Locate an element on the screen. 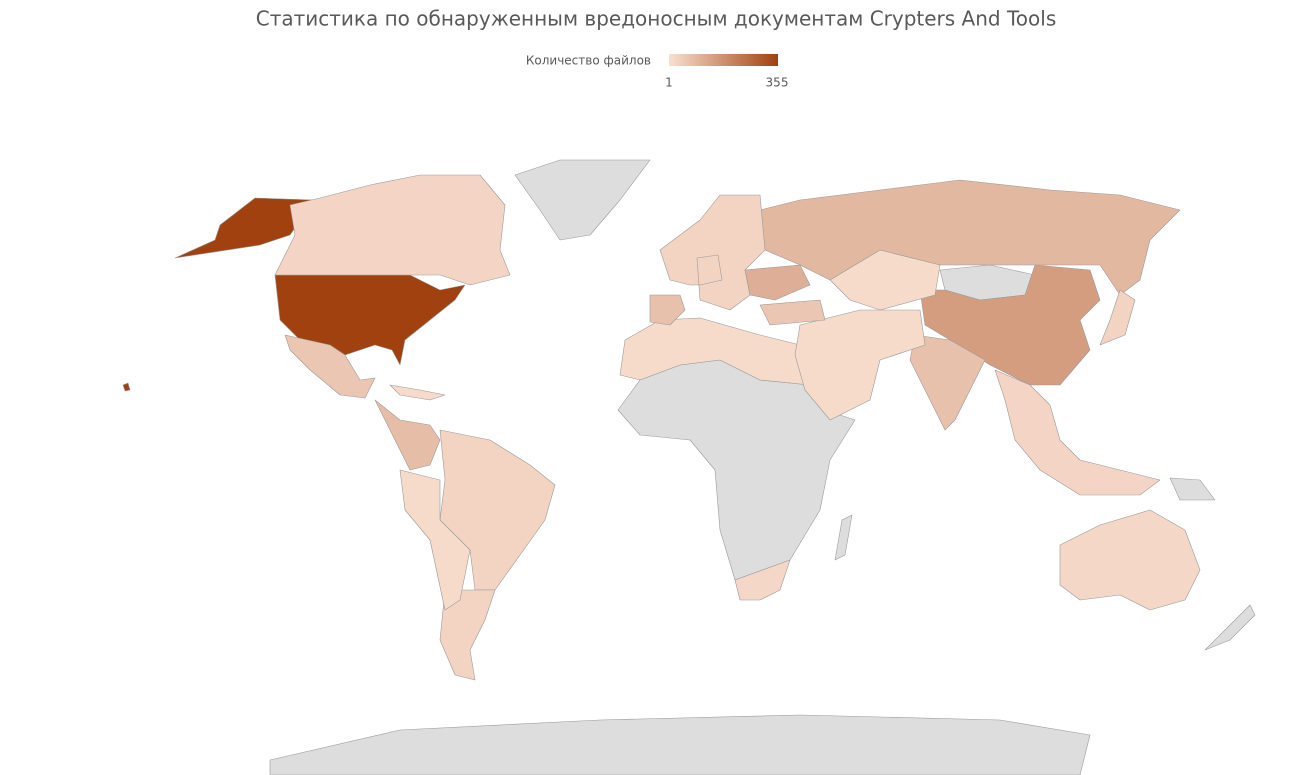 The width and height of the screenshot is (1309, 775). new-guinea is located at coordinates (1192, 489).